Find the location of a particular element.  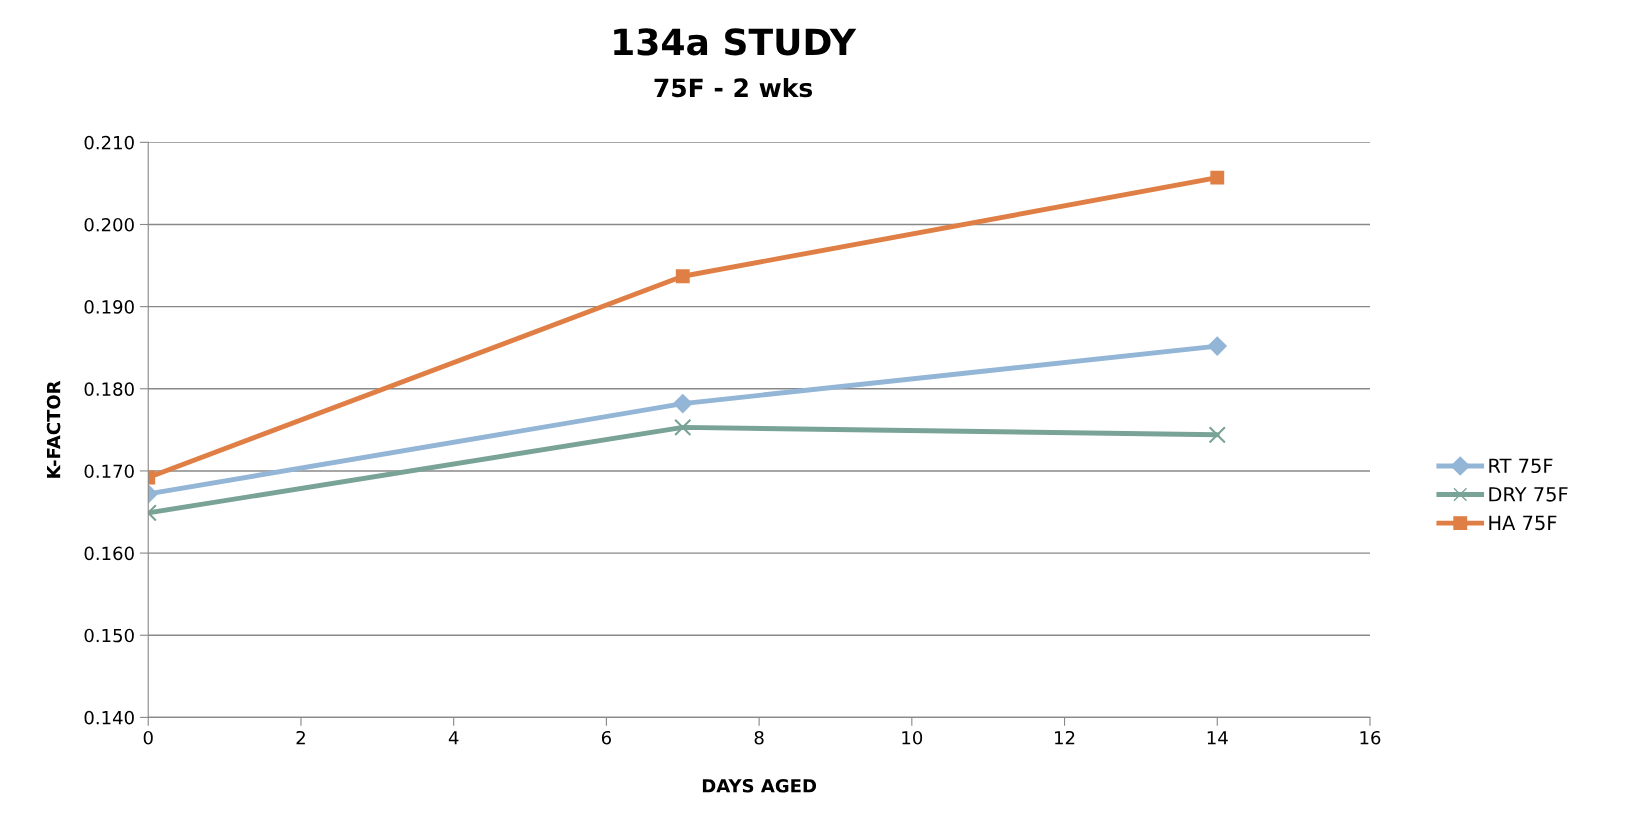

x-tick-label: 8 is located at coordinates (759, 737).